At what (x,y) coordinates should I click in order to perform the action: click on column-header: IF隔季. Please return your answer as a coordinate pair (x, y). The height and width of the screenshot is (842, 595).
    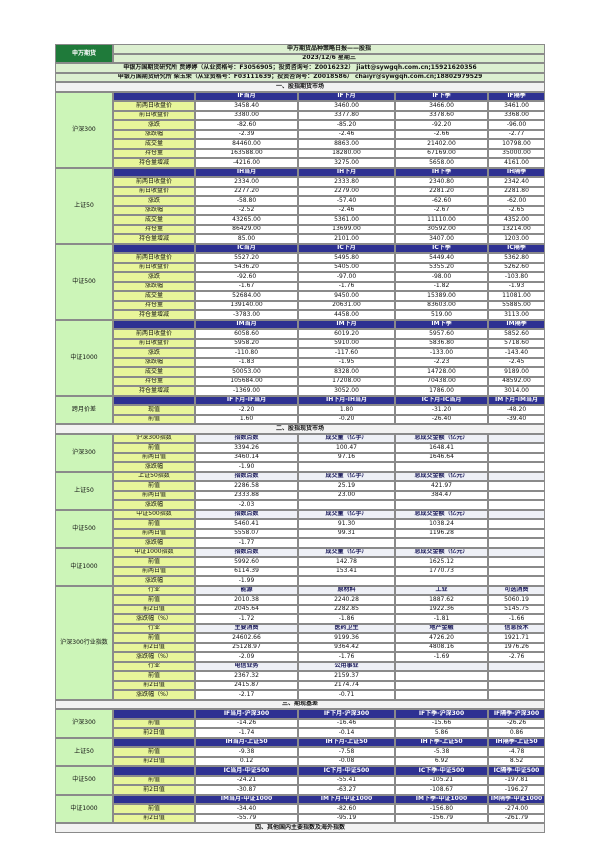
    Looking at the image, I should click on (516, 96).